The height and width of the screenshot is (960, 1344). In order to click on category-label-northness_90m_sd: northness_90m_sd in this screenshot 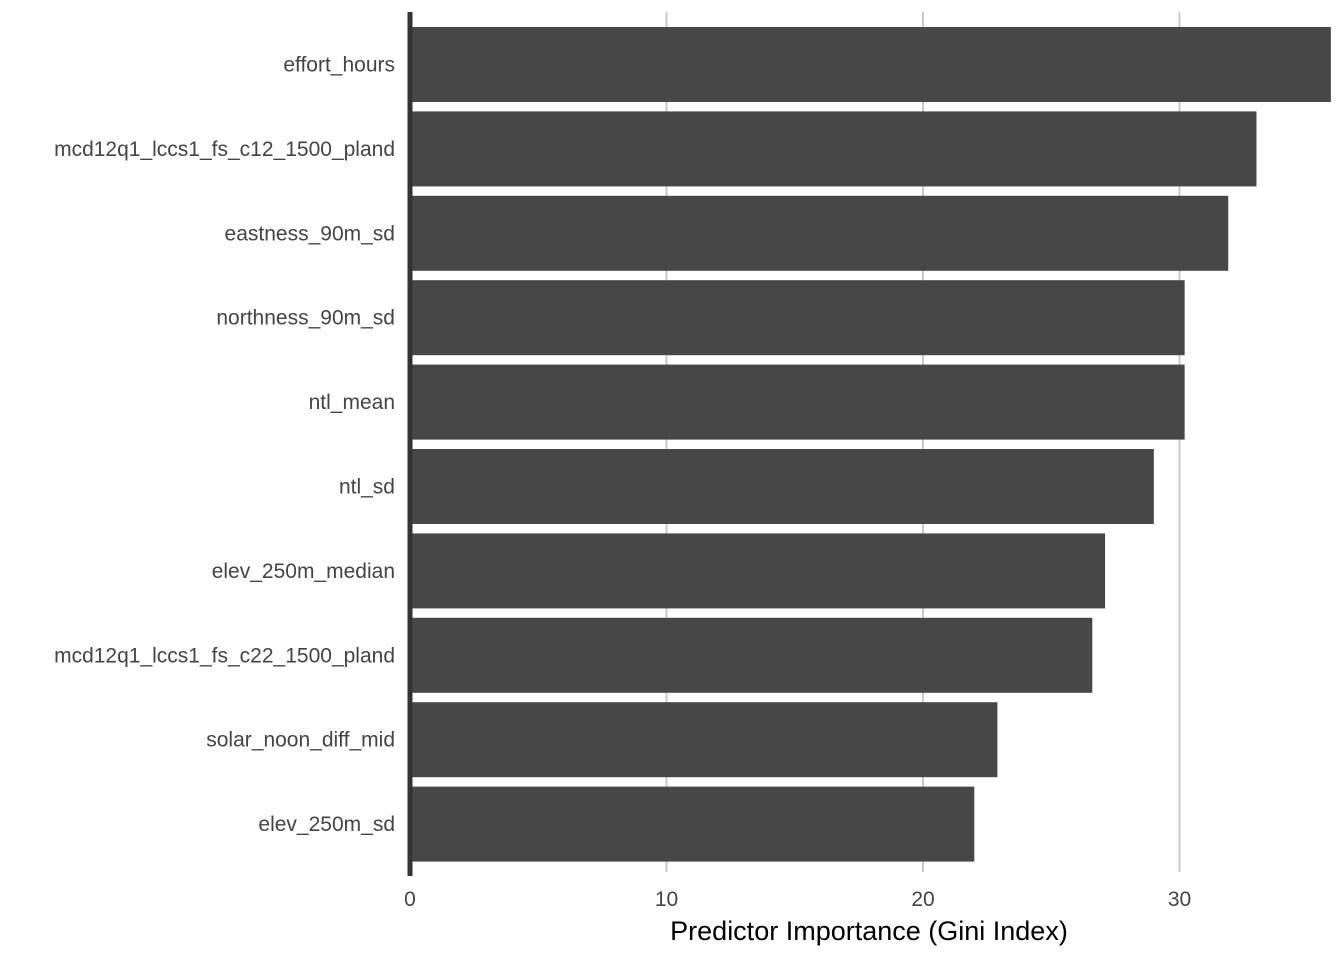, I will do `click(305, 318)`.